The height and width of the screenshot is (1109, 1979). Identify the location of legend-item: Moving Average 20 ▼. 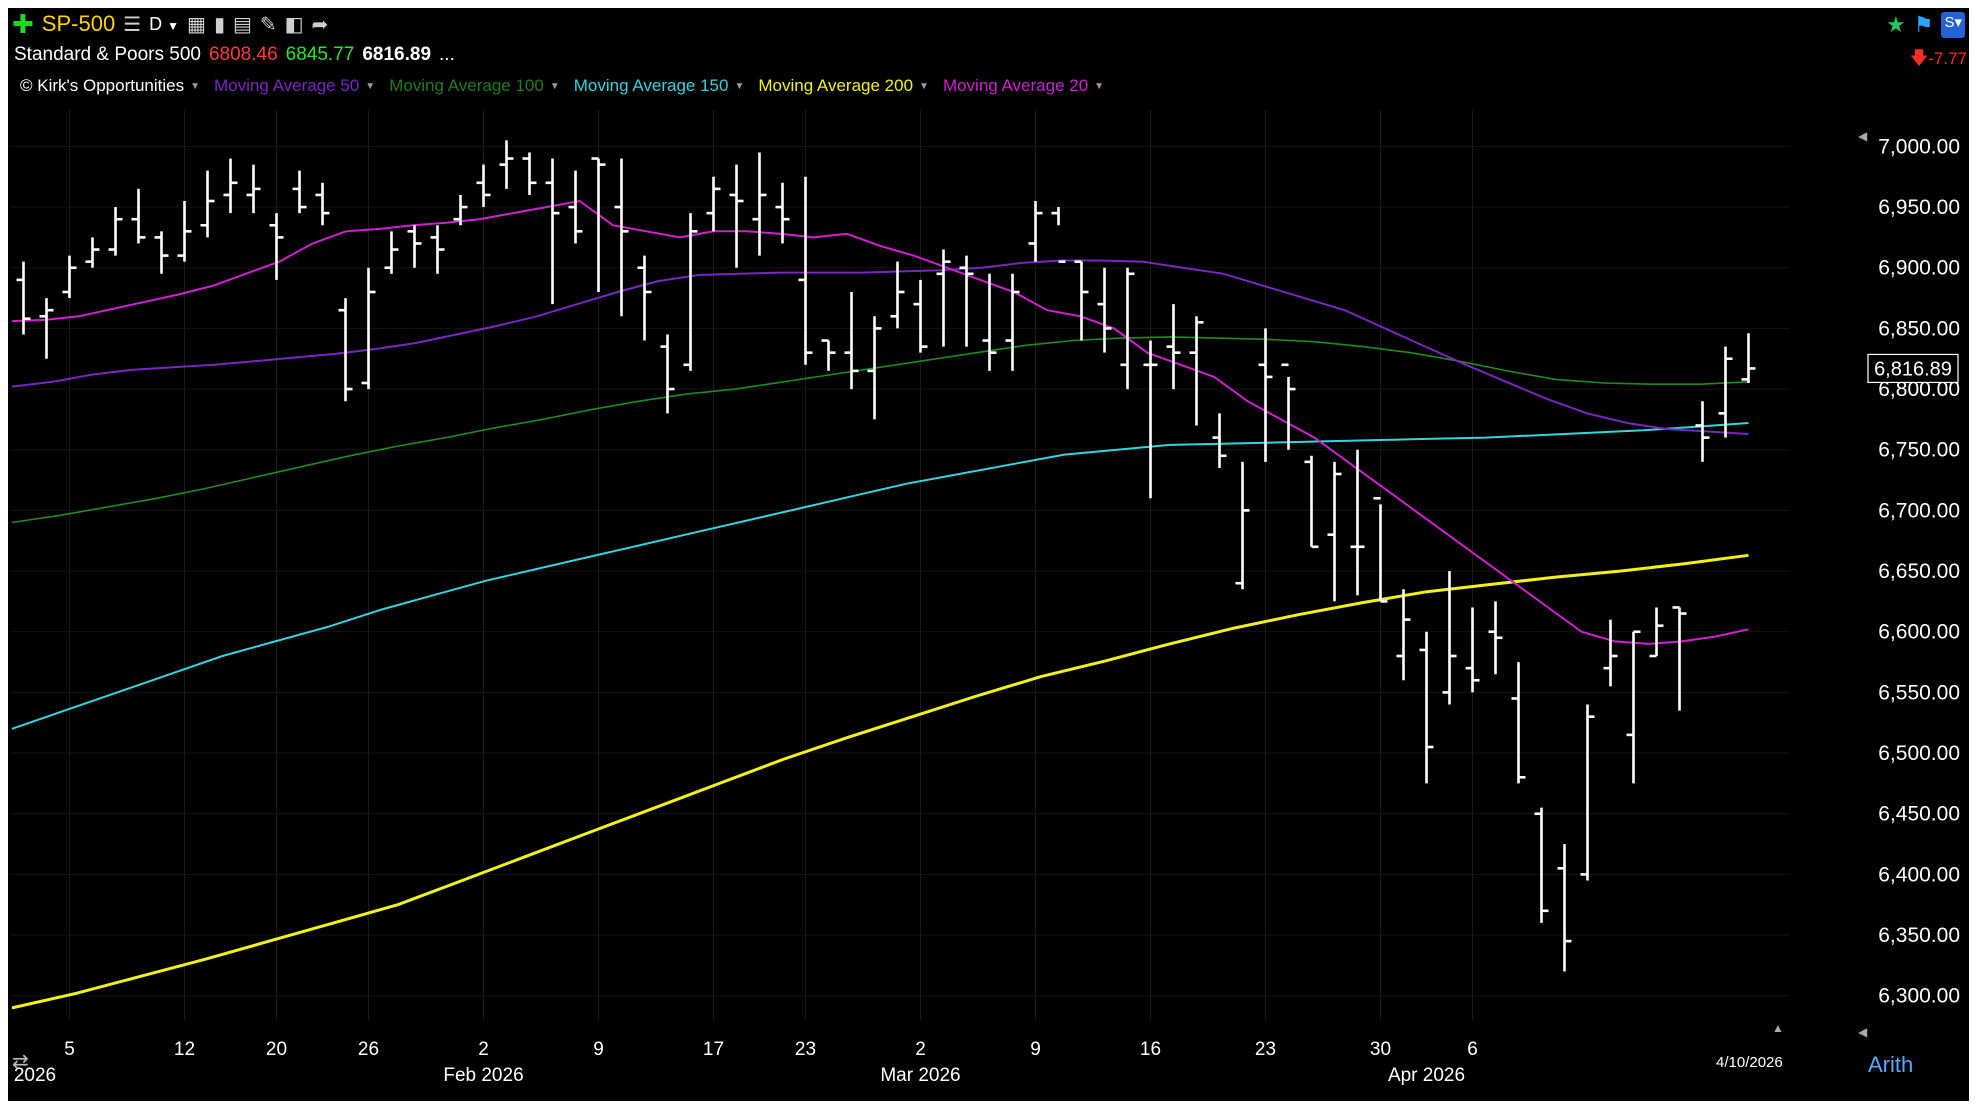
(1023, 86).